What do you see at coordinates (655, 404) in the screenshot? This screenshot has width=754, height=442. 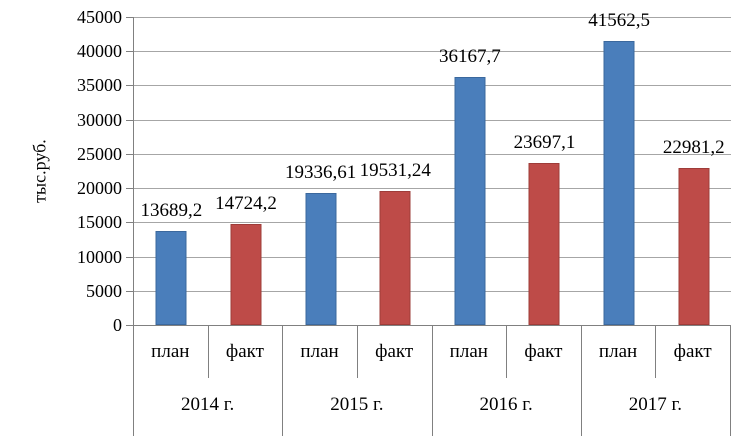 I see `year-label: 2017 г.` at bounding box center [655, 404].